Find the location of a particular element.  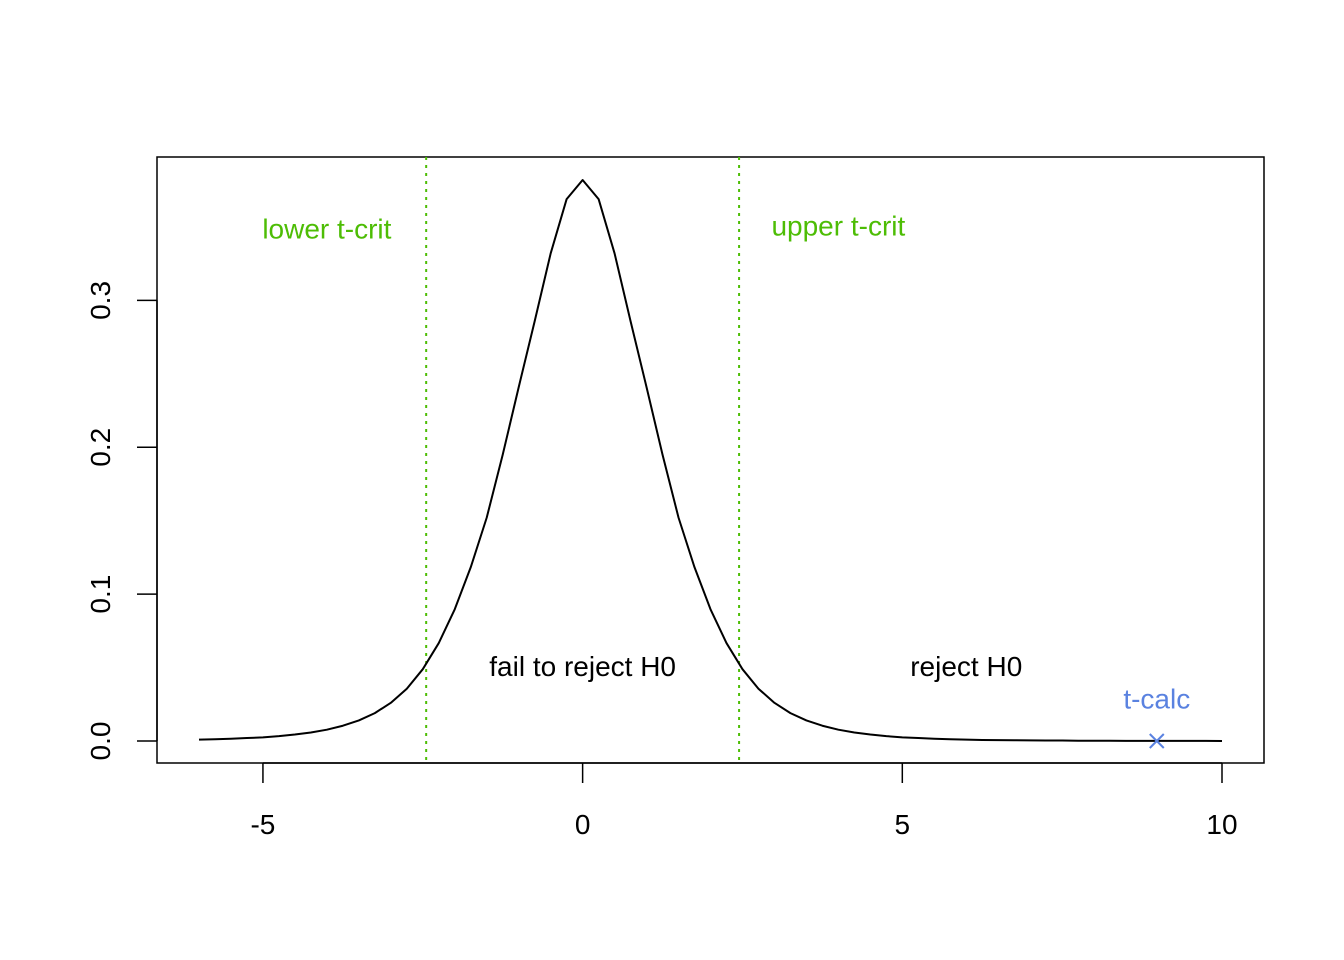

t-calc-marker-group is located at coordinates (1157, 741).